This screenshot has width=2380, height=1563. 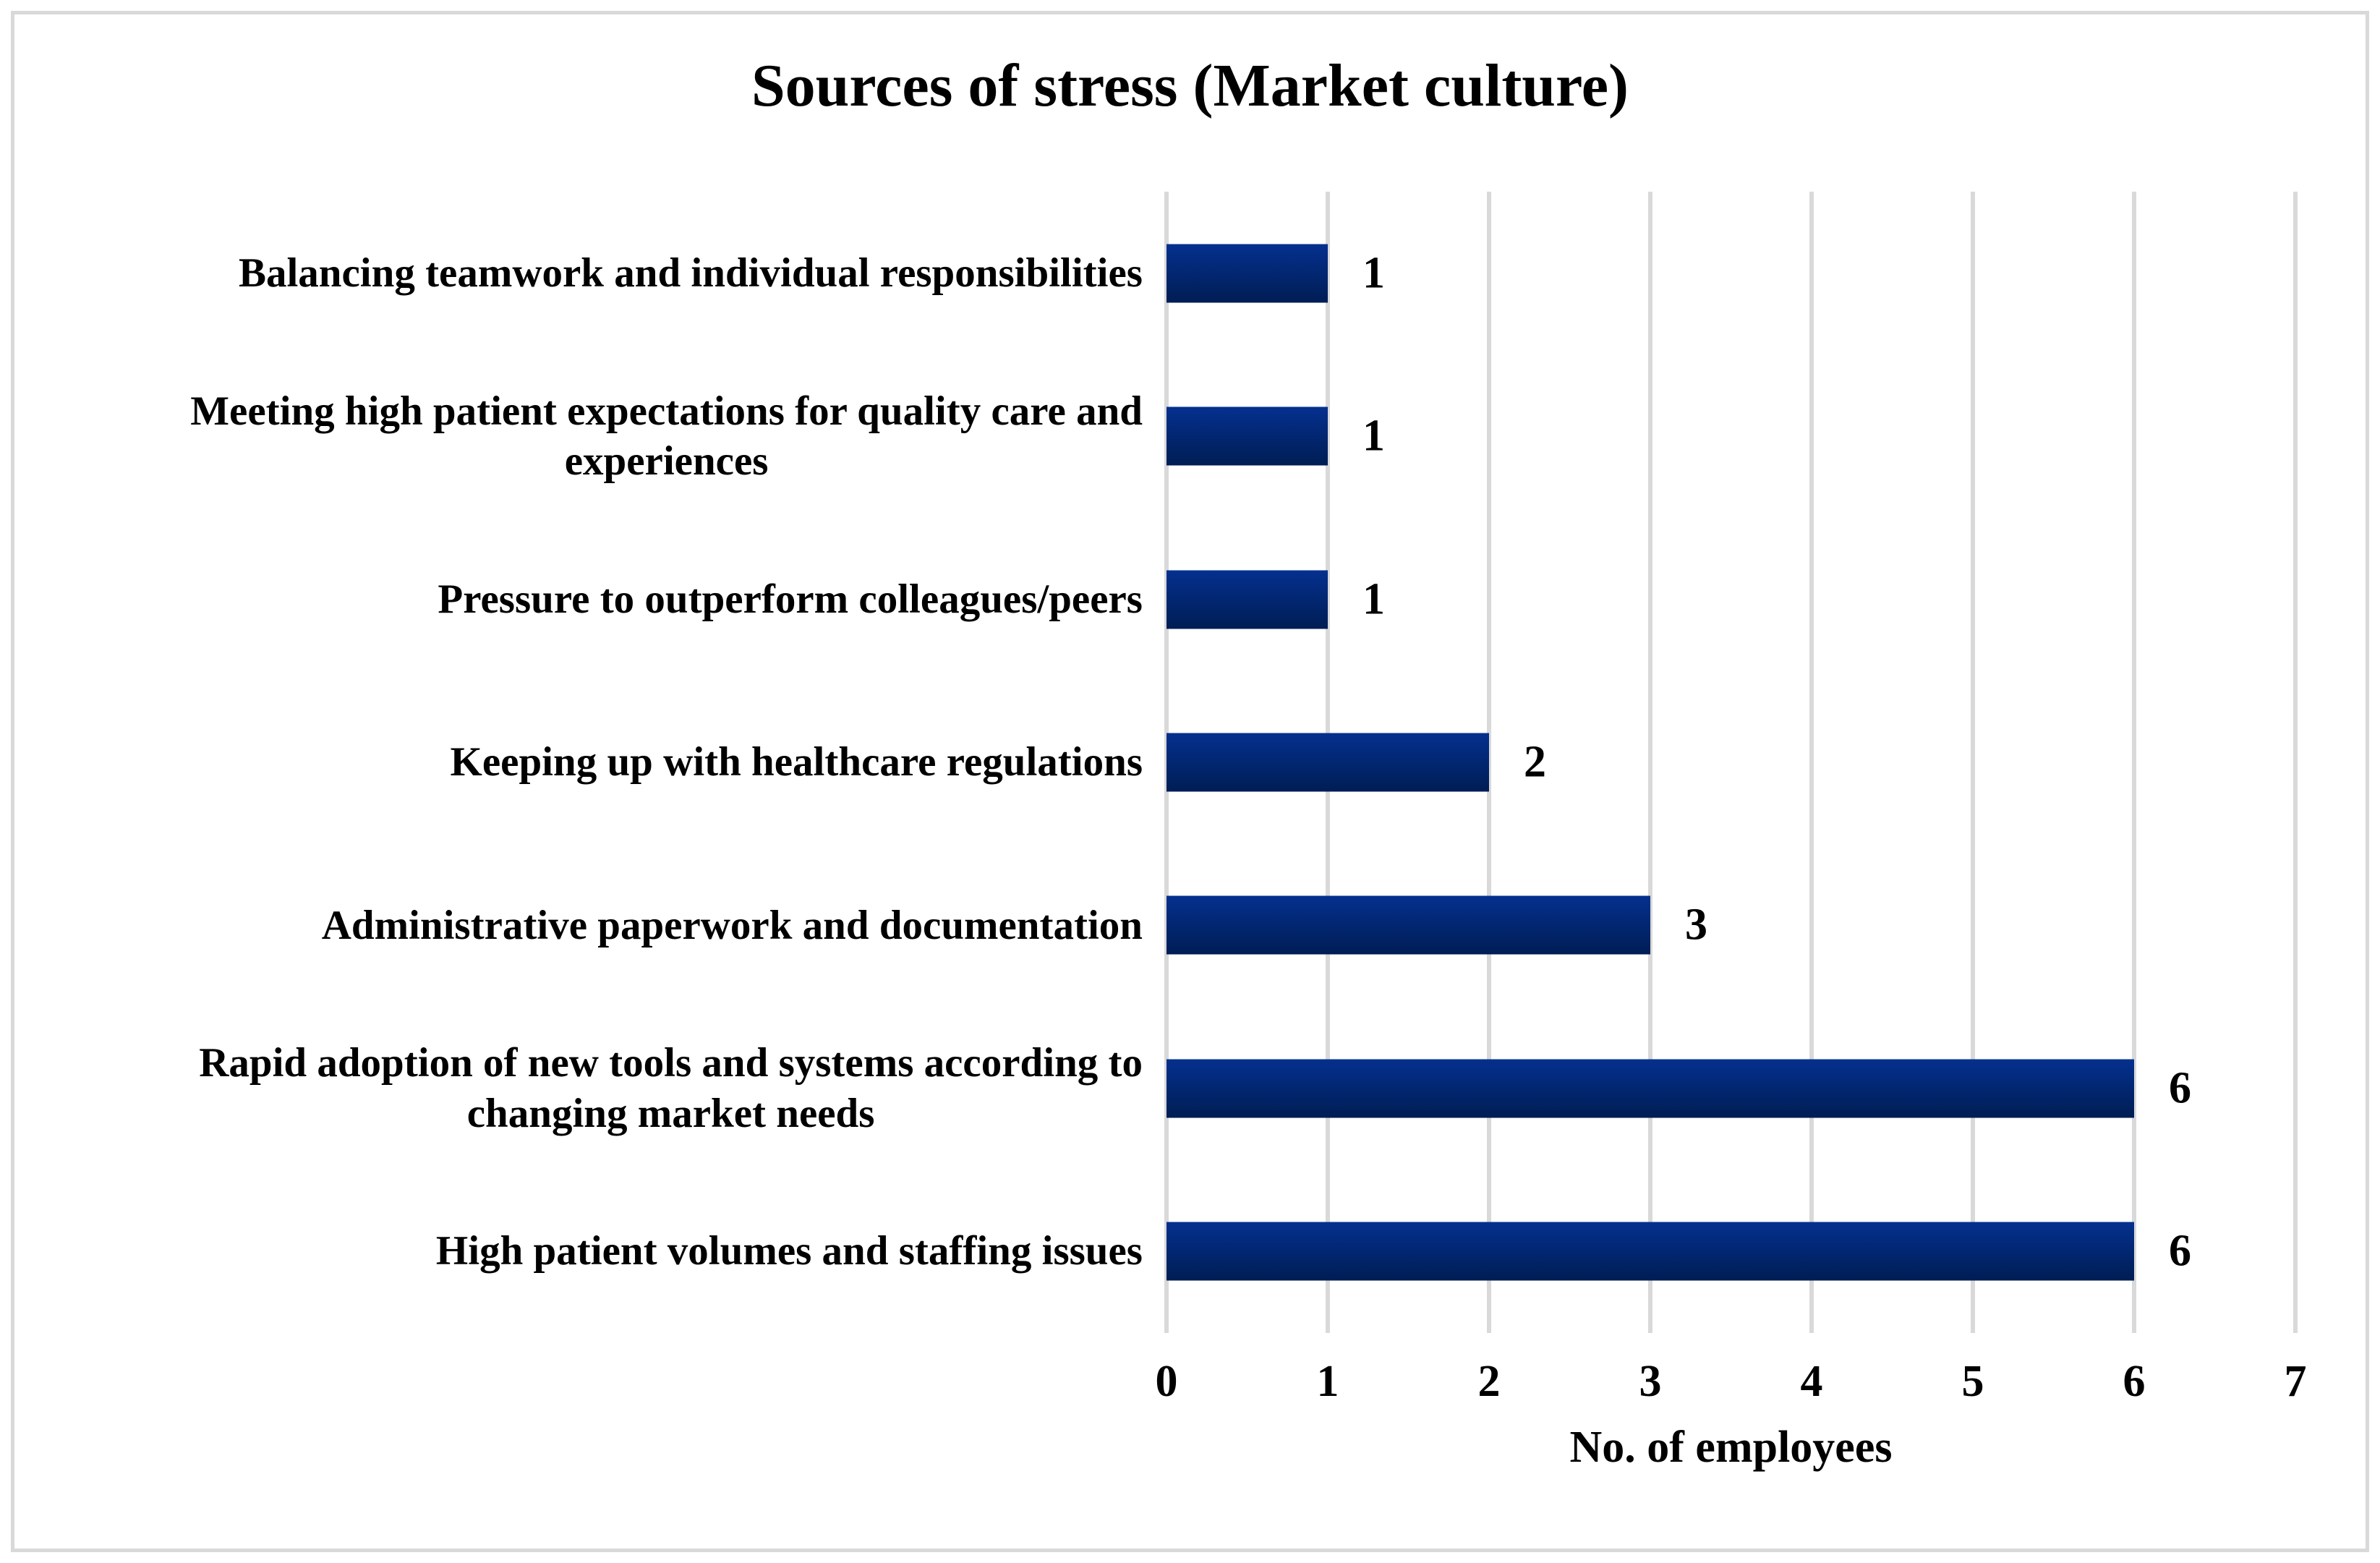 I want to click on x-tick-label: 7, so click(x=2295, y=1381).